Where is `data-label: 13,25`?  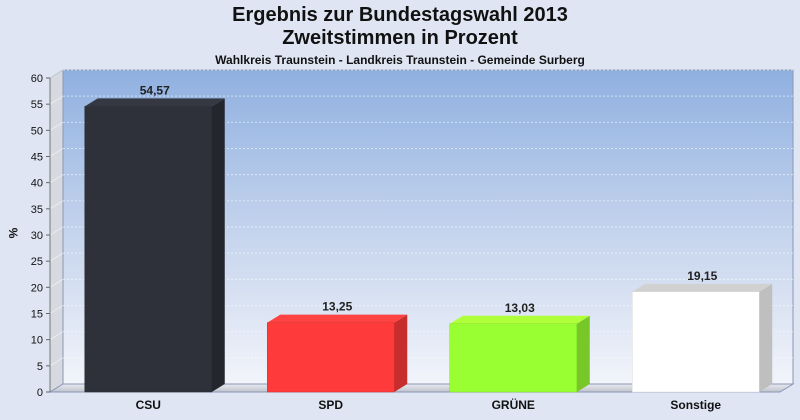
data-label: 13,25 is located at coordinates (337, 307).